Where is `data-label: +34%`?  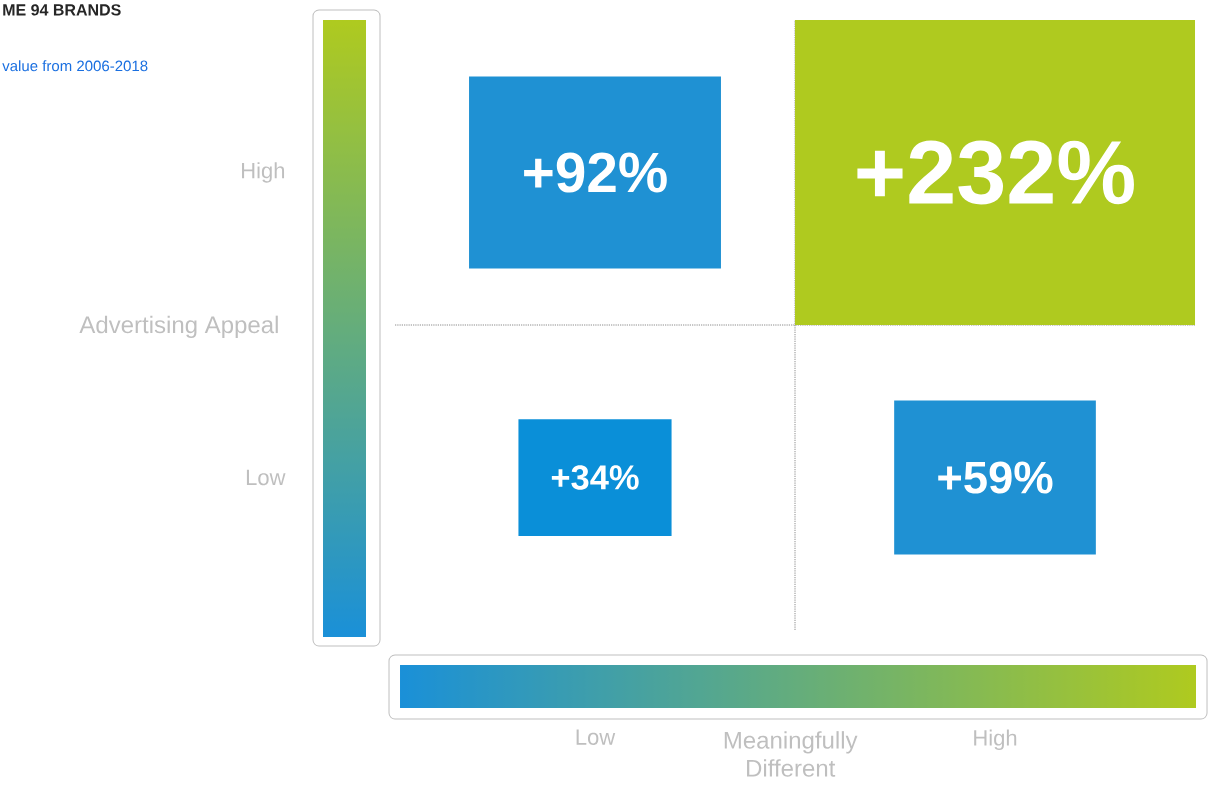 data-label: +34% is located at coordinates (595, 477).